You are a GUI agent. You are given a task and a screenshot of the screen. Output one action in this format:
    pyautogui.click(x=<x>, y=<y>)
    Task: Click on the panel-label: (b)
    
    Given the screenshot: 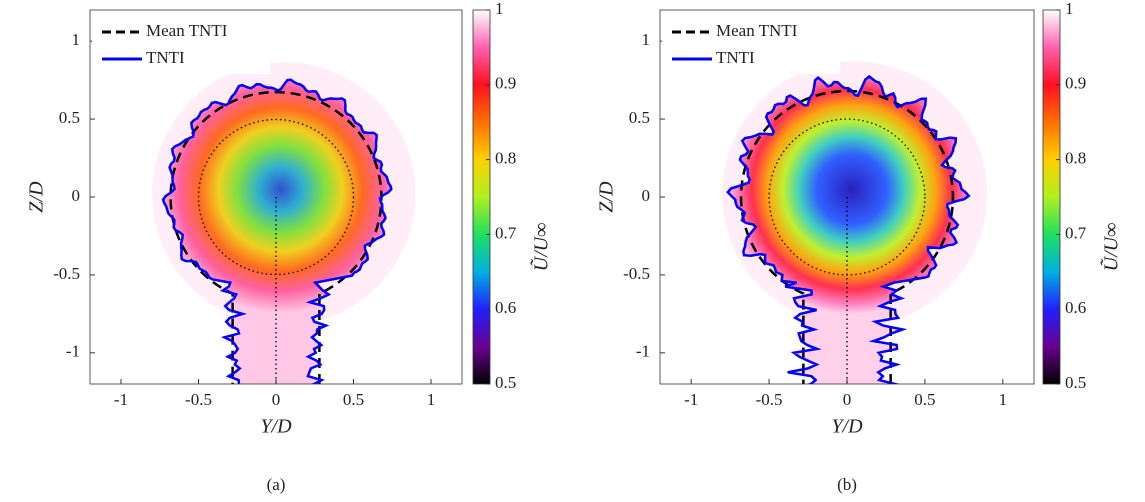 What is the action you would take?
    pyautogui.click(x=847, y=484)
    